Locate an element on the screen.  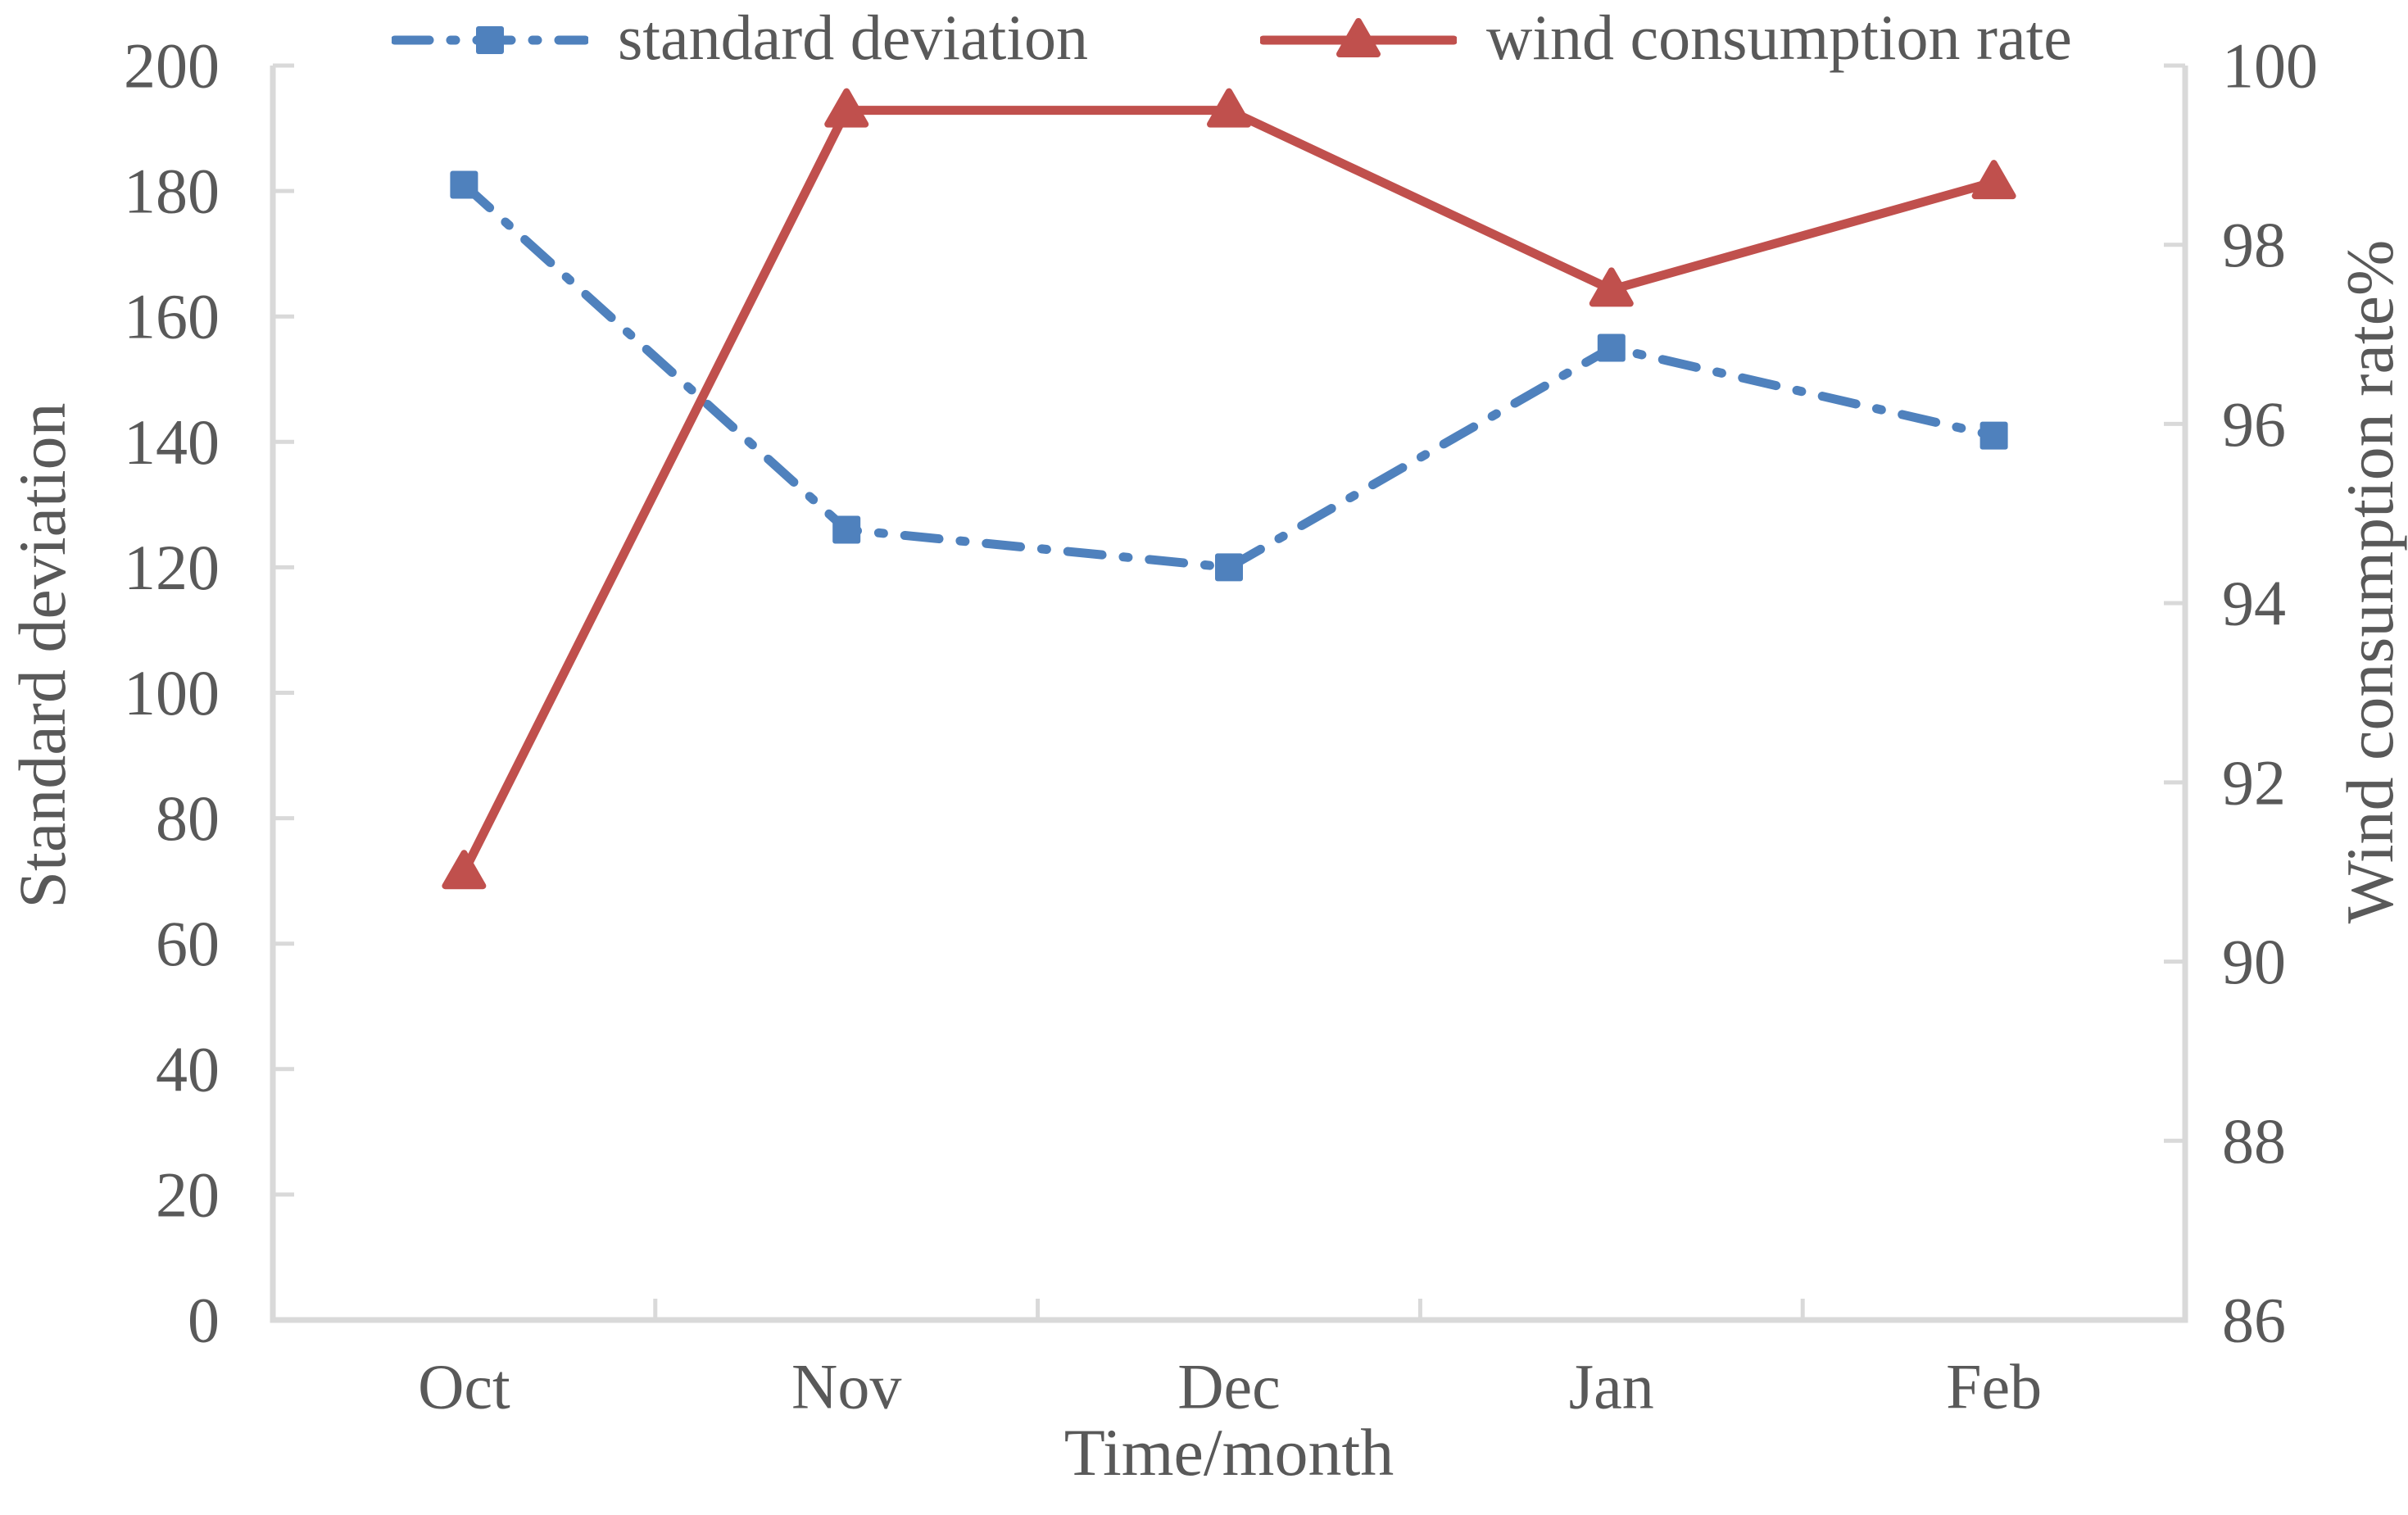
y-axis-left-tick-label: 20 is located at coordinates (188, 1194).